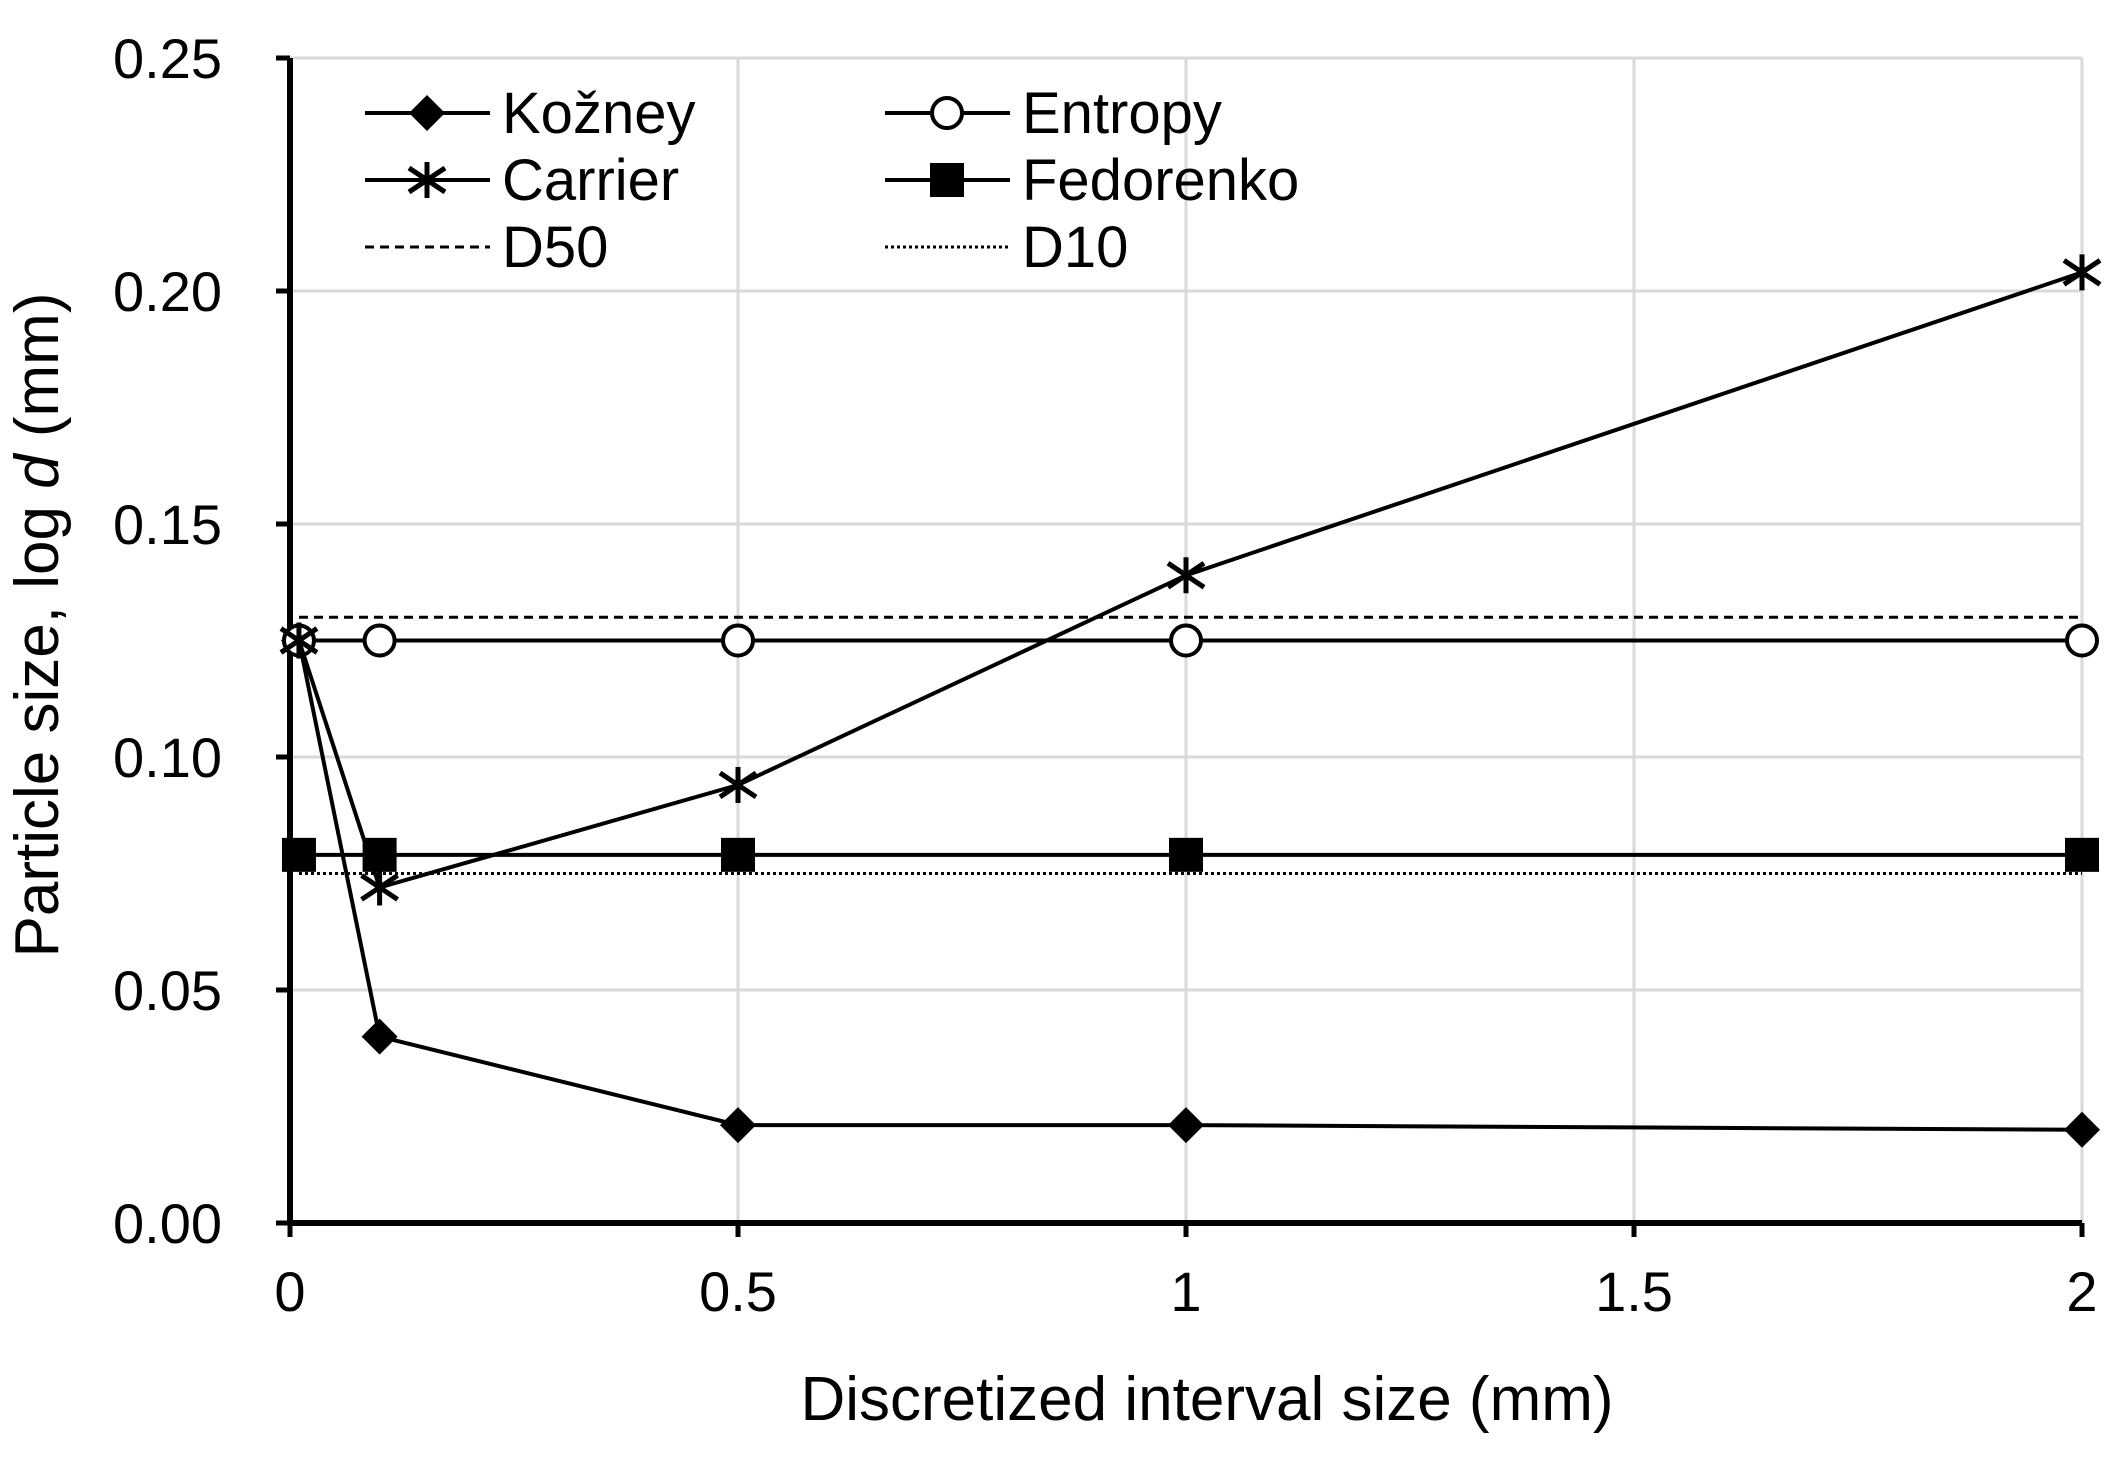  What do you see at coordinates (167, 990) in the screenshot?
I see `y-tick-label: 0.05` at bounding box center [167, 990].